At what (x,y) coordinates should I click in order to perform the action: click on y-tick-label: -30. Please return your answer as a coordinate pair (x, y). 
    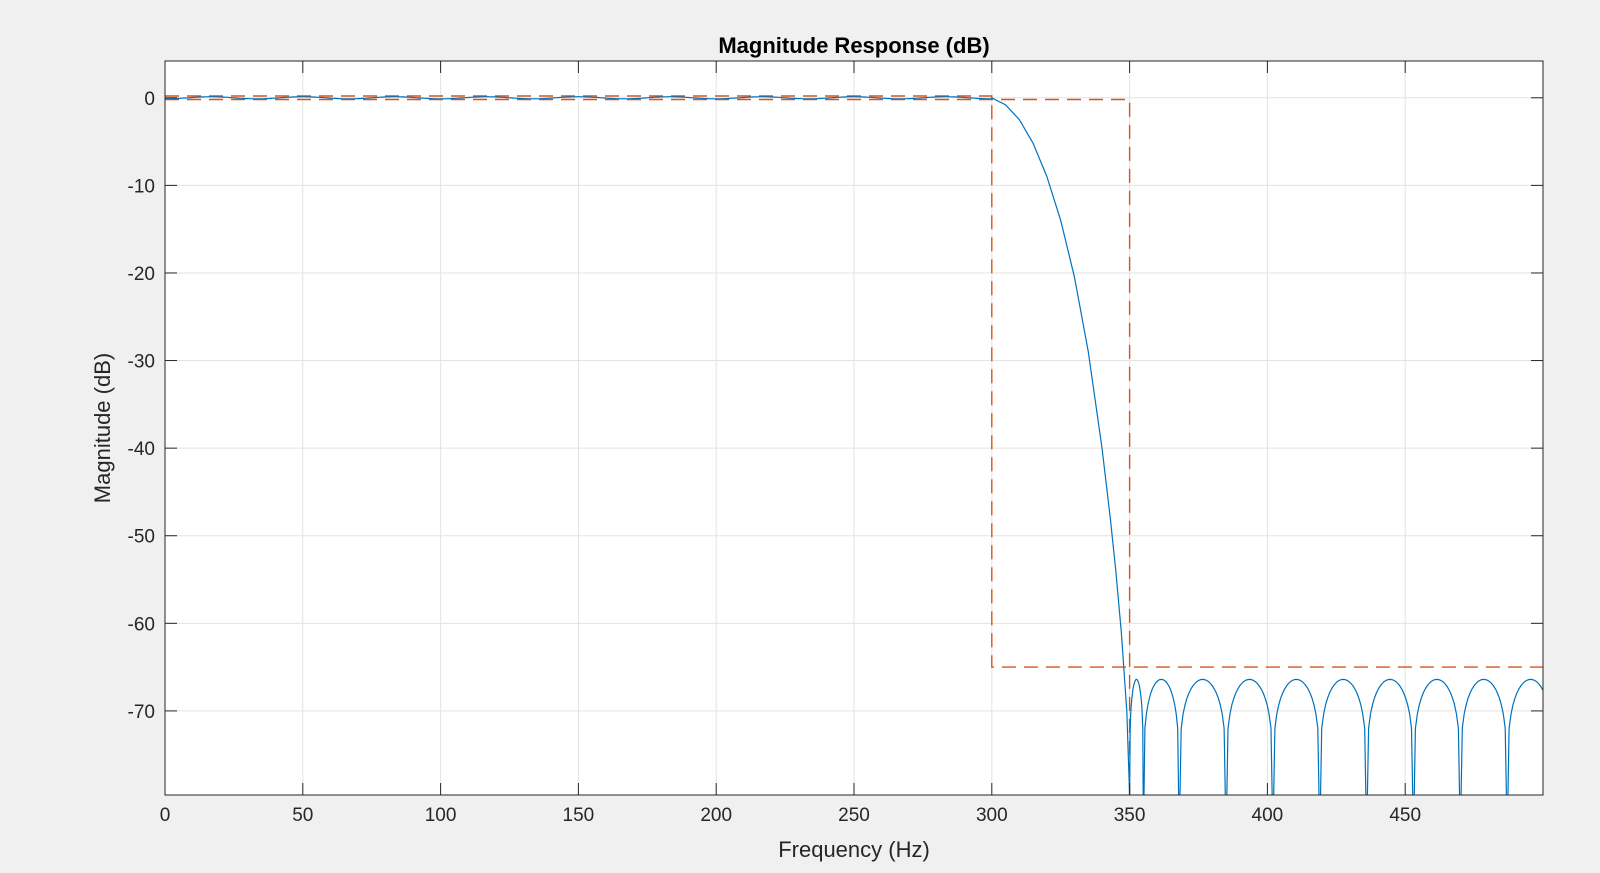
    Looking at the image, I should click on (141, 362).